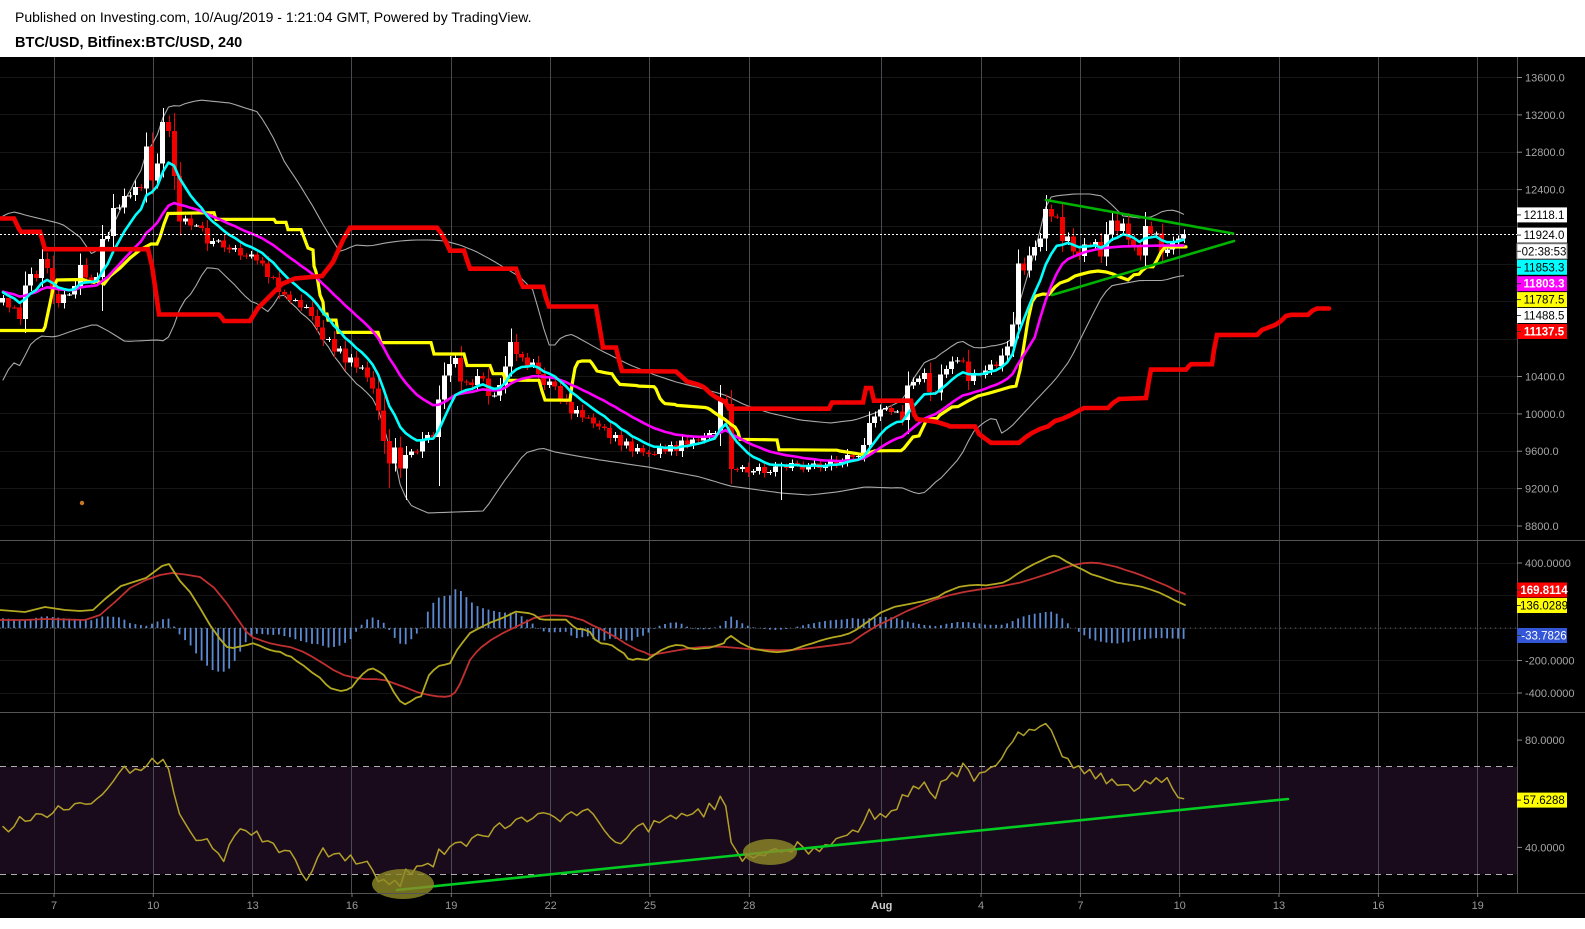 Image resolution: width=1585 pixels, height=929 pixels. What do you see at coordinates (981, 906) in the screenshot?
I see `svg-text: 4` at bounding box center [981, 906].